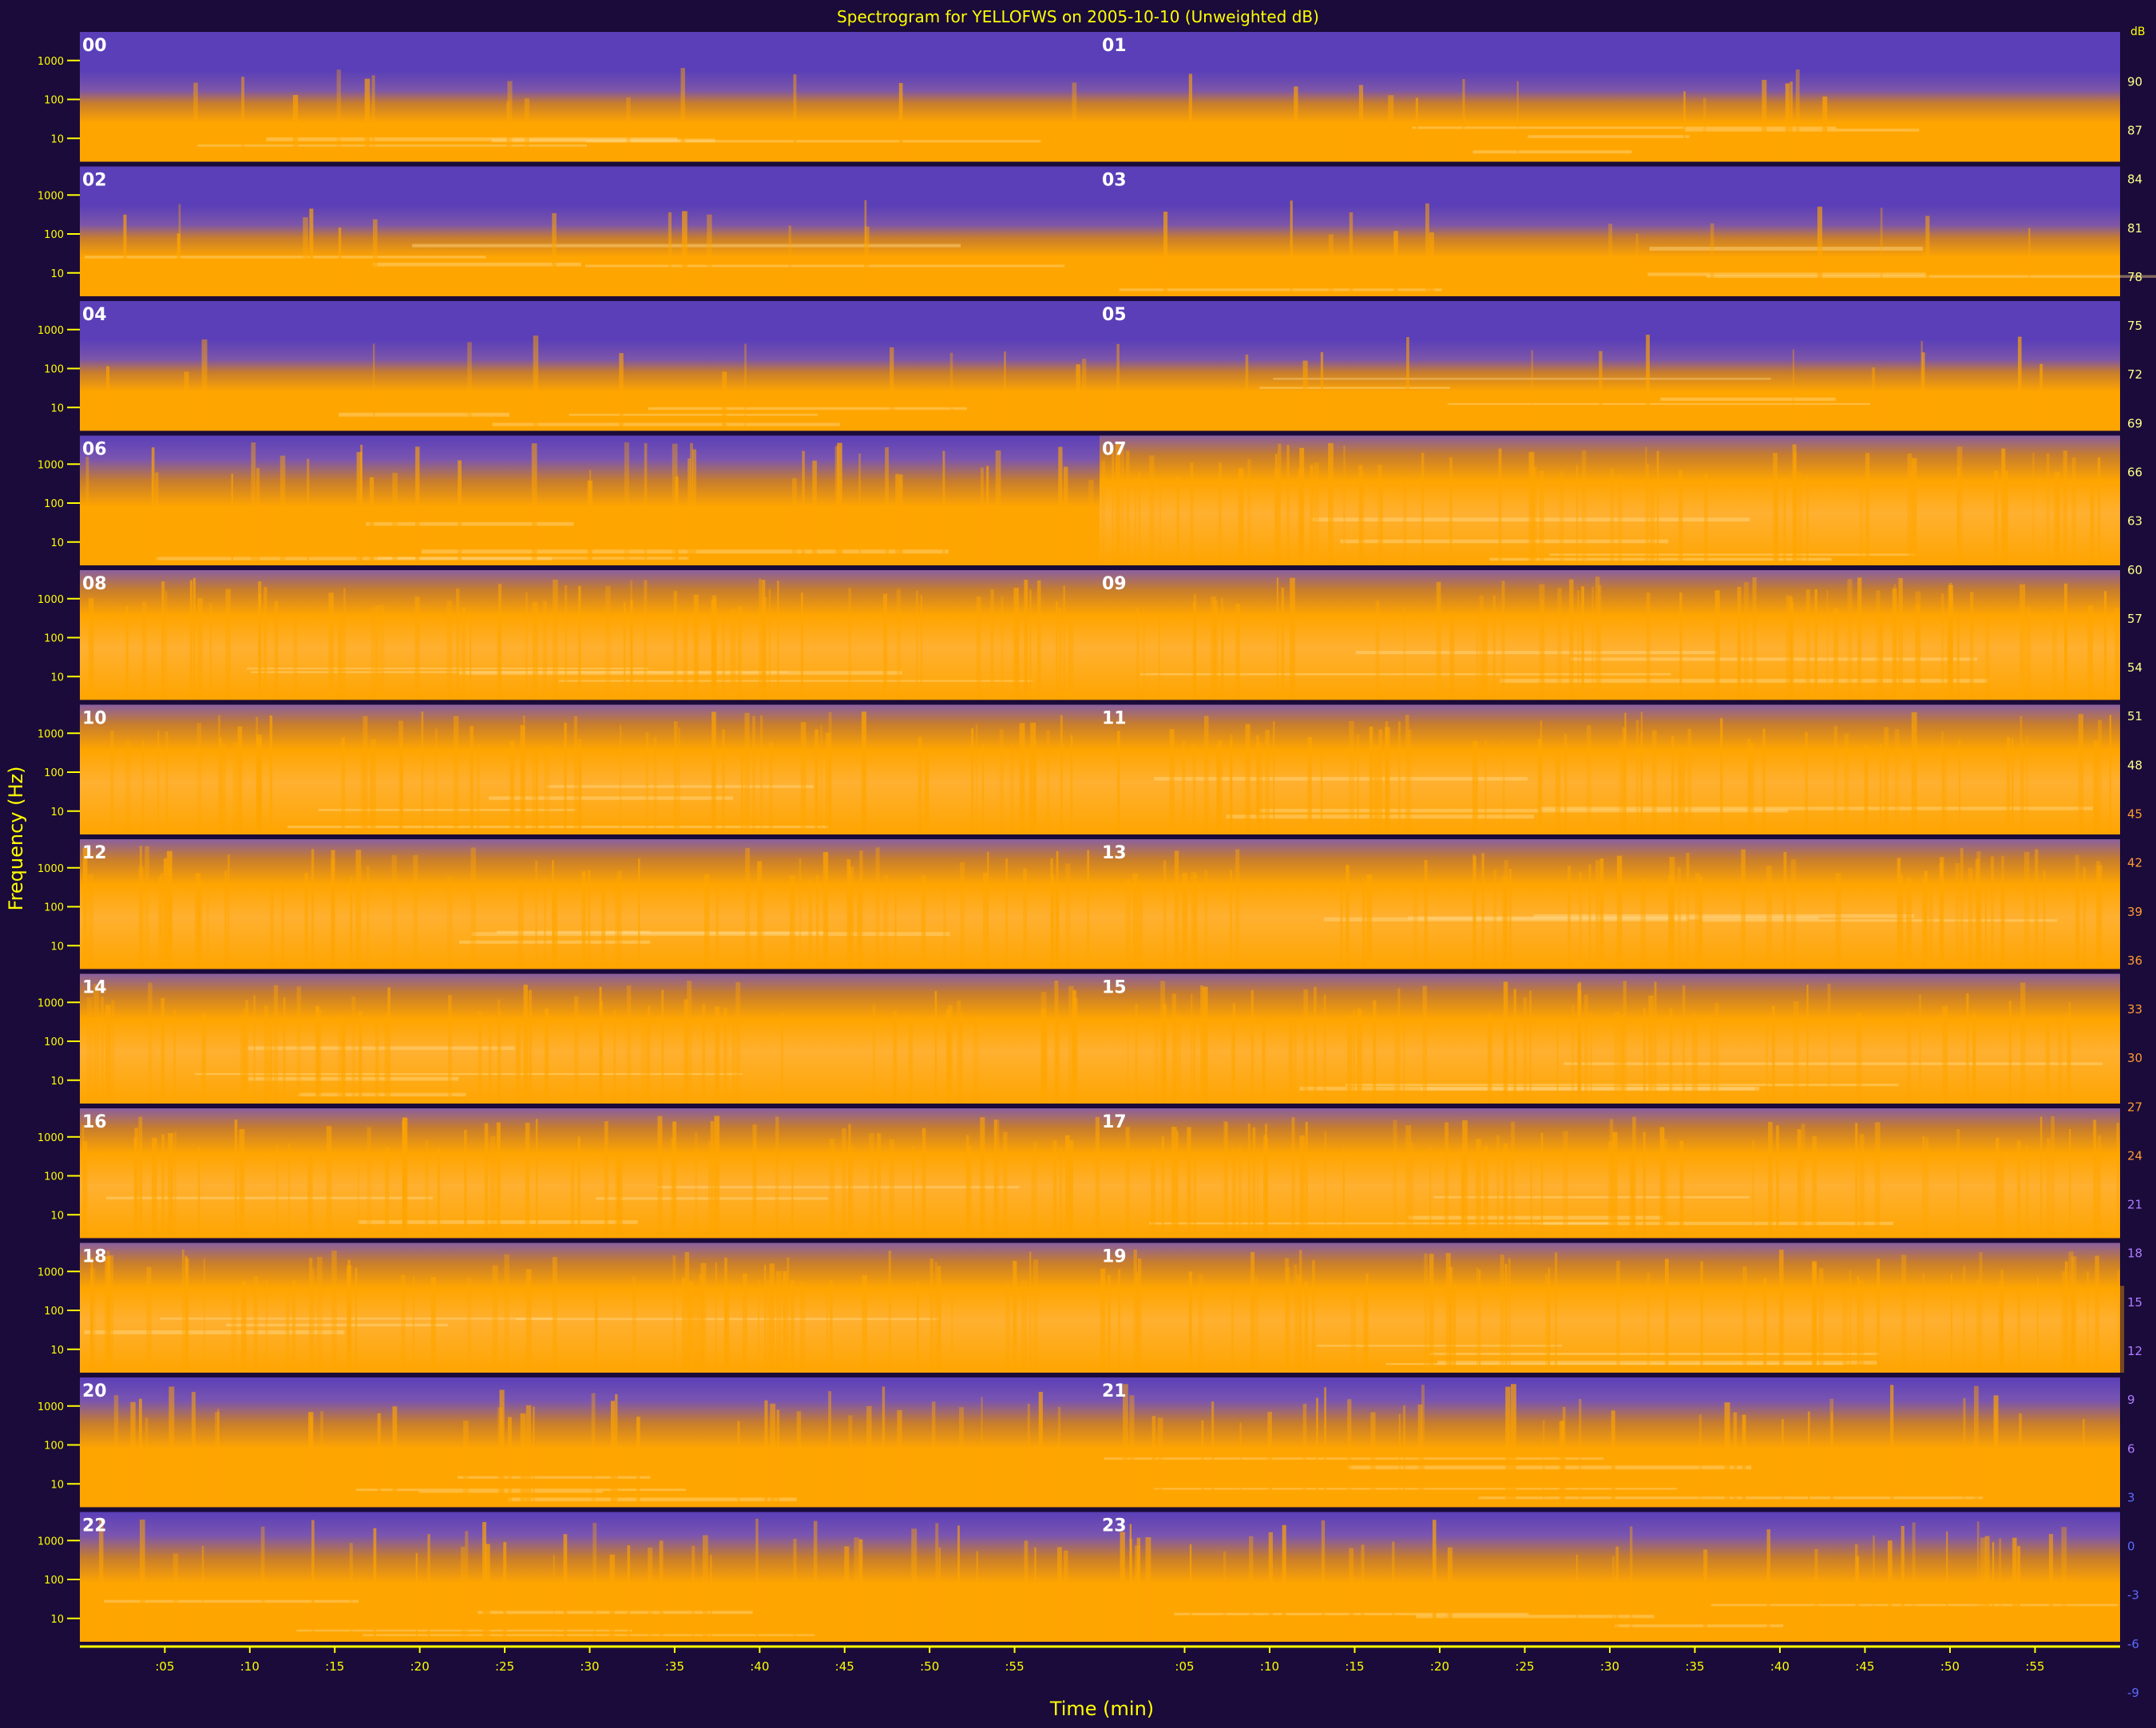  Describe the element at coordinates (2134, 667) in the screenshot. I see `colorbar-tick-label: 54` at that location.